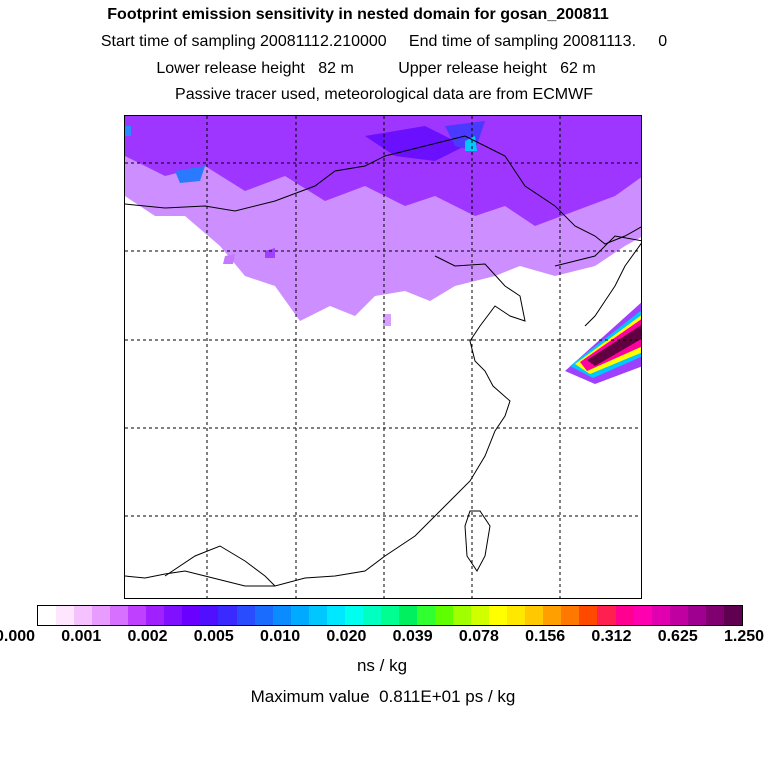 The width and height of the screenshot is (768, 768). I want to click on maximum-value: Maximum value 0.811E+01 ps / kg, so click(383, 696).